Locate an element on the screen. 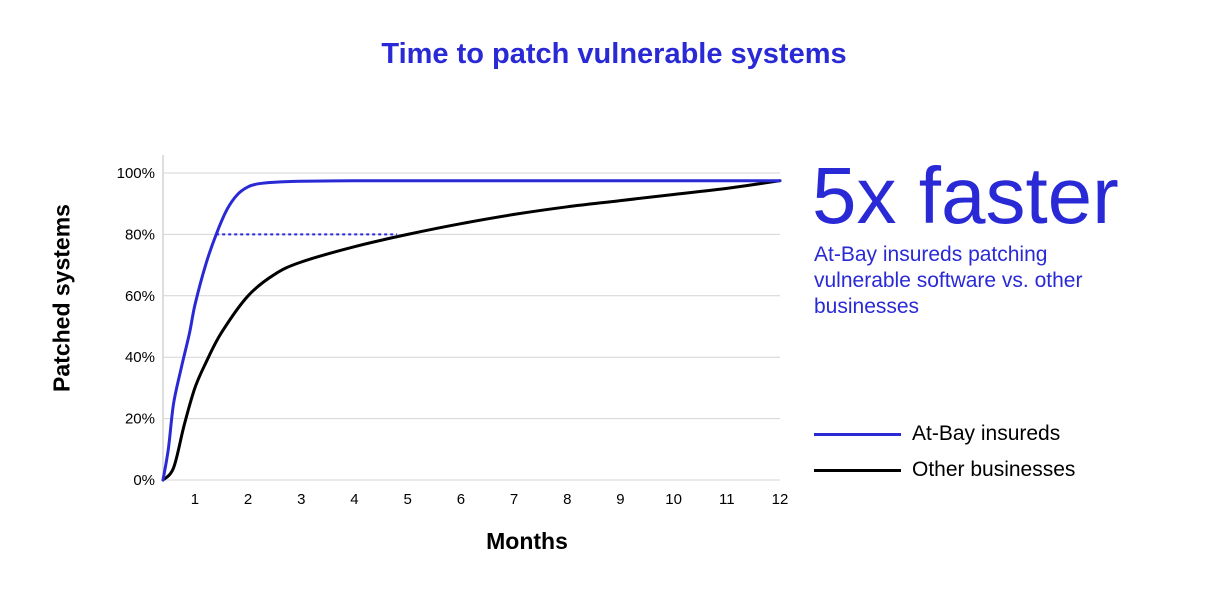 The image size is (1228, 600). x-tick-label: 12 is located at coordinates (780, 499).